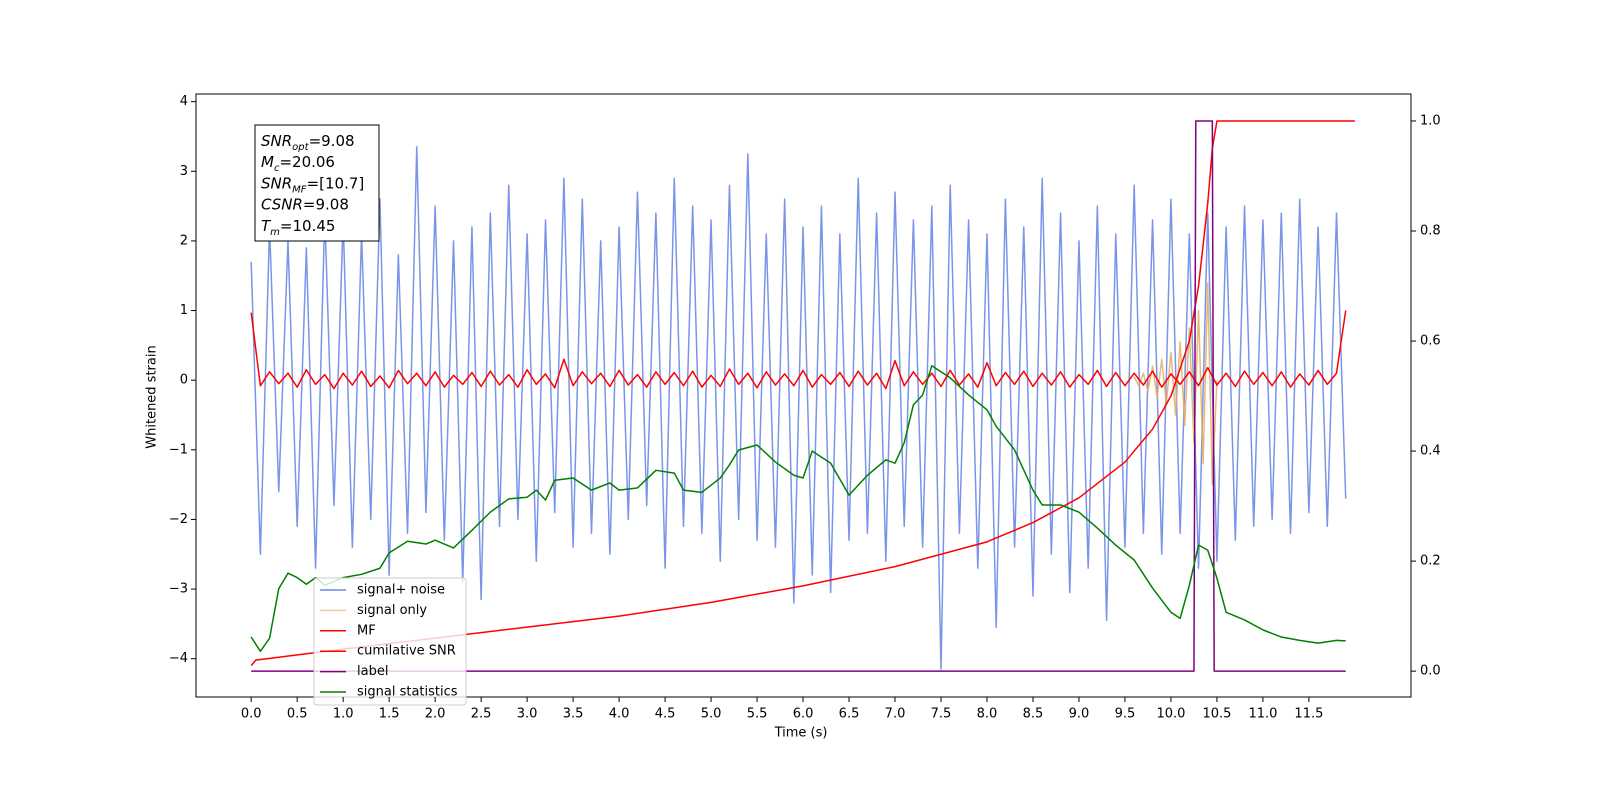  What do you see at coordinates (573, 714) in the screenshot?
I see `x-tick-label: 3.5` at bounding box center [573, 714].